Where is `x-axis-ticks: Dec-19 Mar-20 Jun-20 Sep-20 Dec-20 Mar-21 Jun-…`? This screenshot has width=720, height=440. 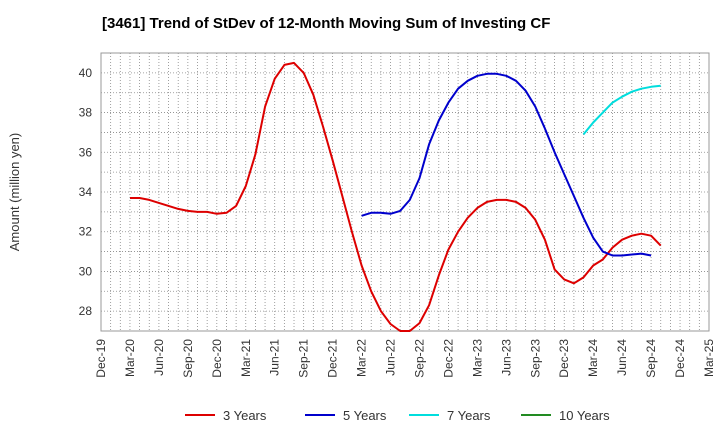
x-axis-ticks: Dec-19 Mar-20 Jun-20 Sep-20 Dec-20 Mar-21 Jun-… is located at coordinates (405, 358).